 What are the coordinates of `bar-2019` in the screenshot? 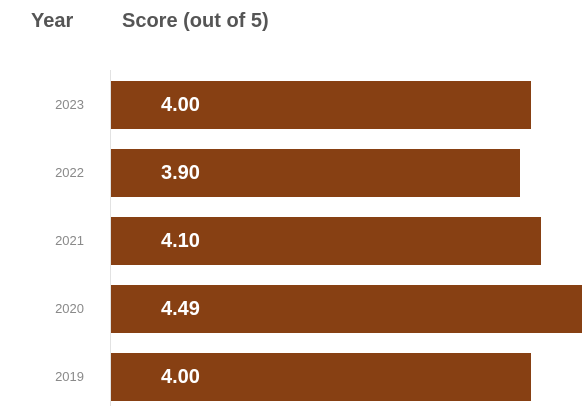 It's located at (321, 377).